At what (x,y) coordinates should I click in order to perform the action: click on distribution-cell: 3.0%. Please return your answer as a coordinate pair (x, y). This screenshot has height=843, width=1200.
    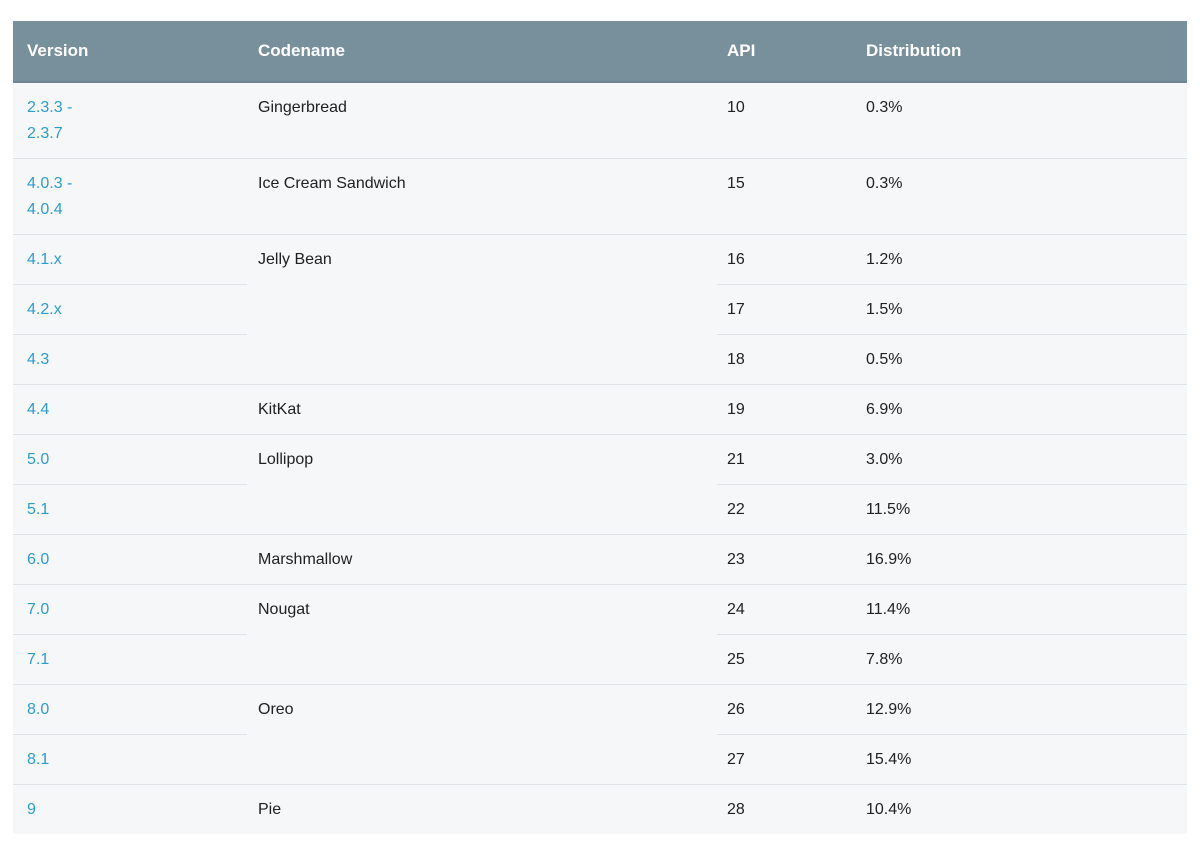
    Looking at the image, I should click on (1021, 459).